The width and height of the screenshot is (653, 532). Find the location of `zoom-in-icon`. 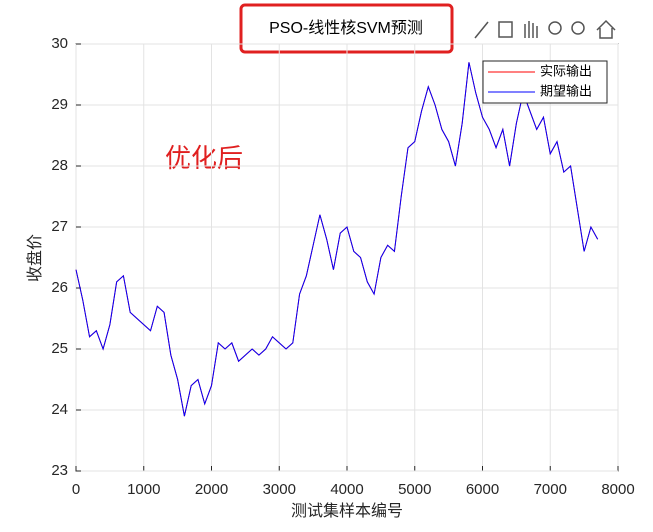

zoom-in-icon is located at coordinates (555, 28).